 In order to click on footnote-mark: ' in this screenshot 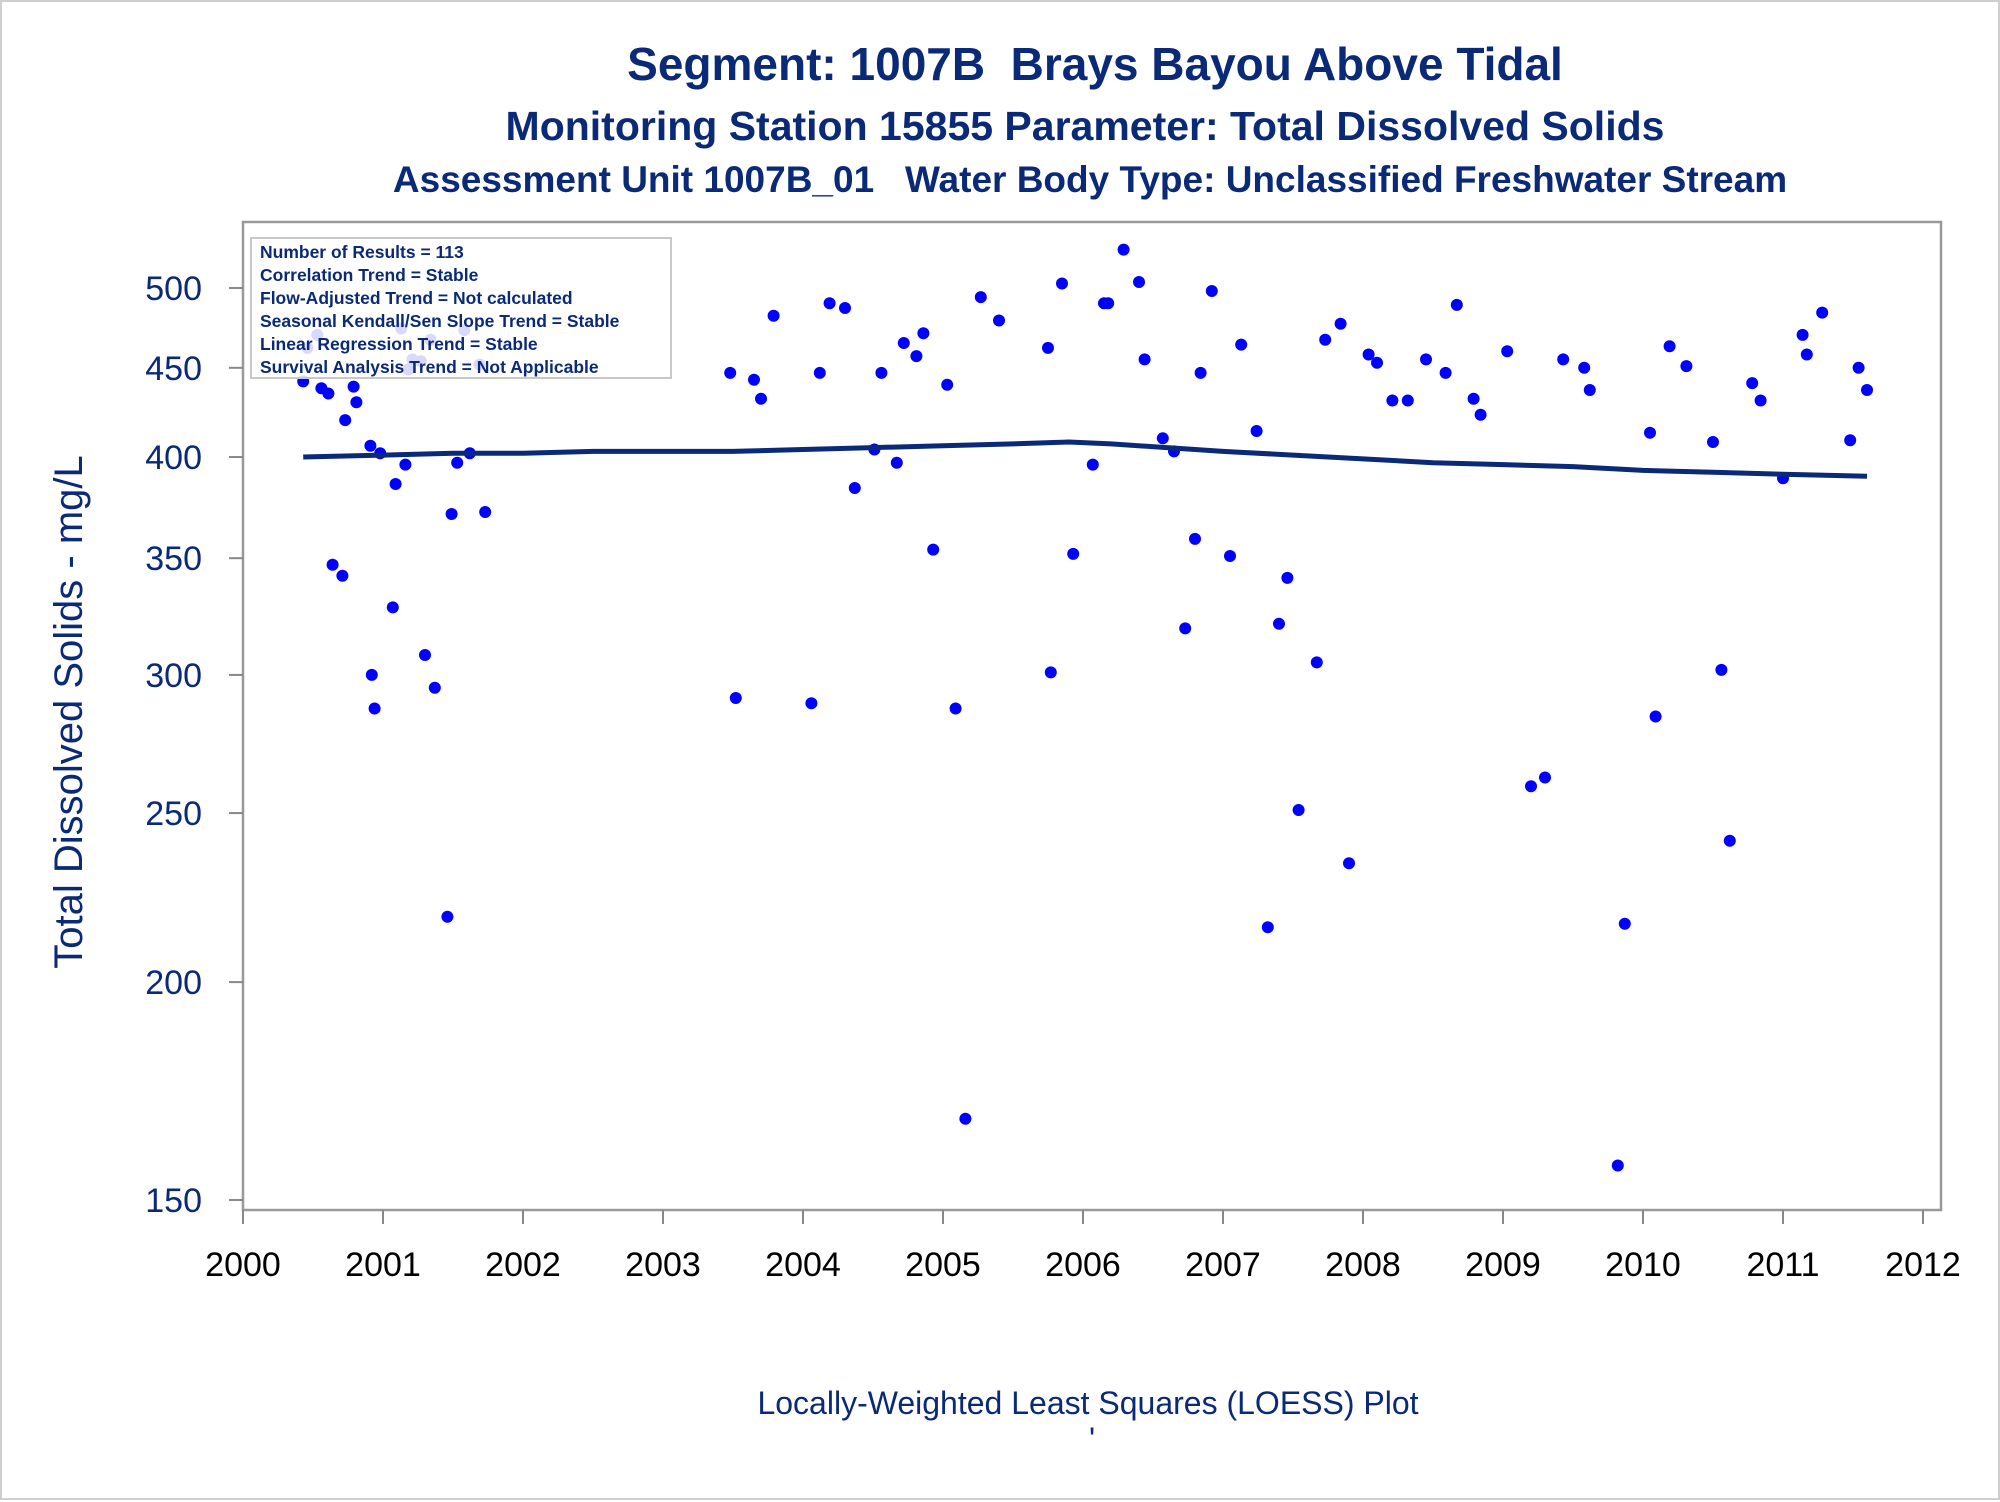, I will do `click(1092, 1439)`.